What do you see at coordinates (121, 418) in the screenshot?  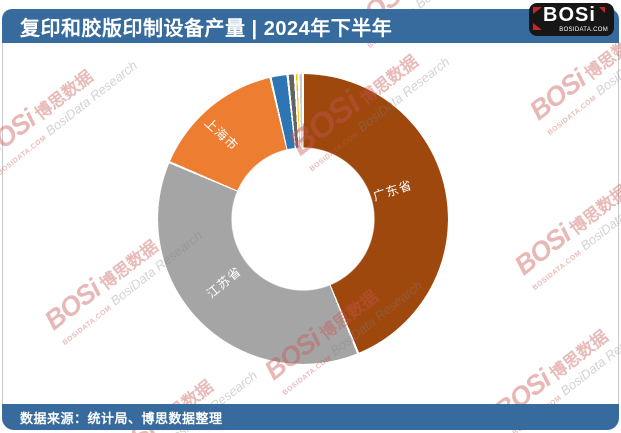 I see `data-source-text: 数据来源：统计局、博思数据整理` at bounding box center [121, 418].